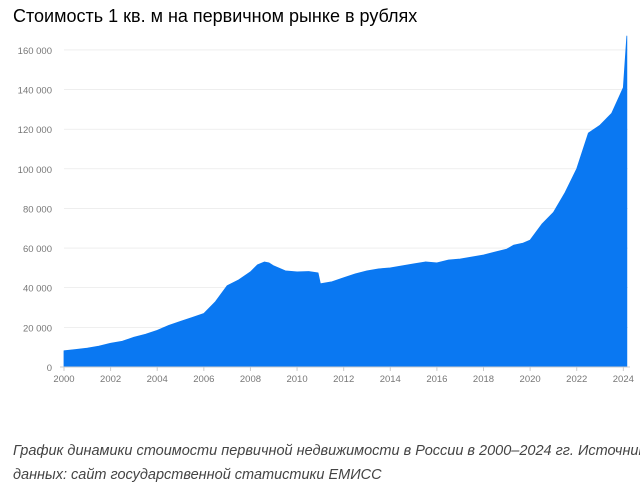  I want to click on x-tick-label: 2024, so click(623, 379).